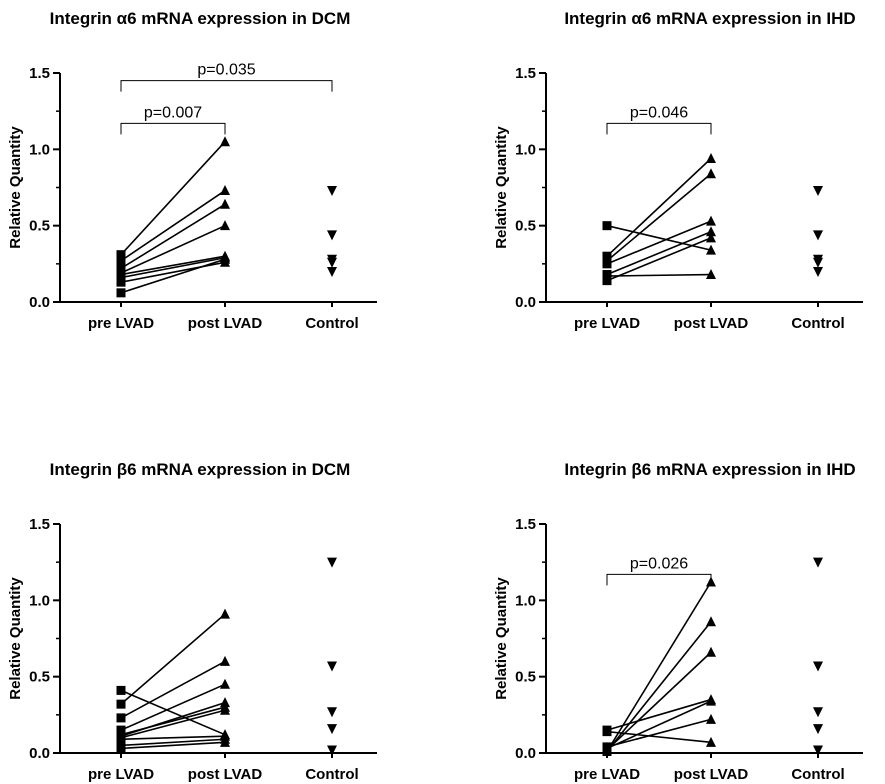 This screenshot has height=784, width=885. I want to click on p-value-label: p=0.026, so click(659, 563).